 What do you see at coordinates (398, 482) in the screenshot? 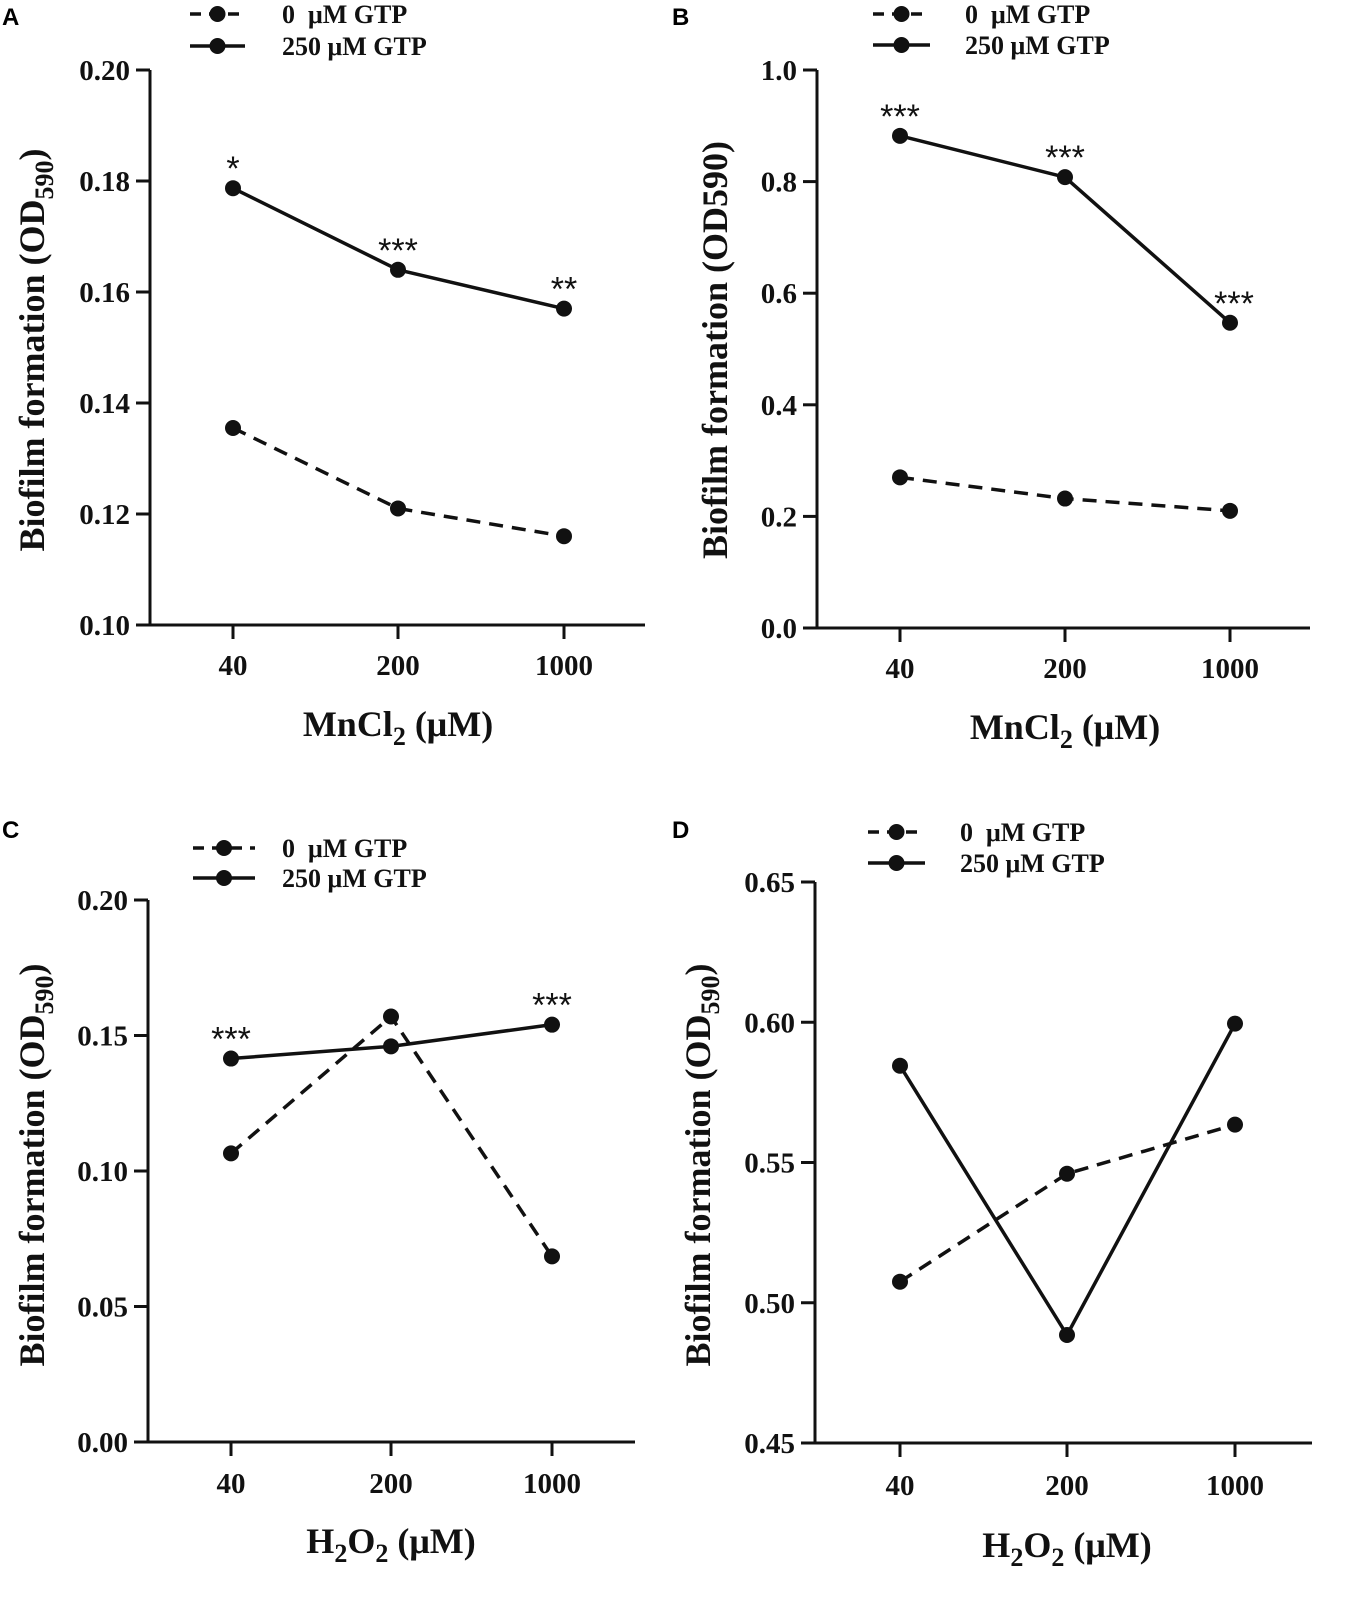
I see `series-line-0-gtp` at bounding box center [398, 482].